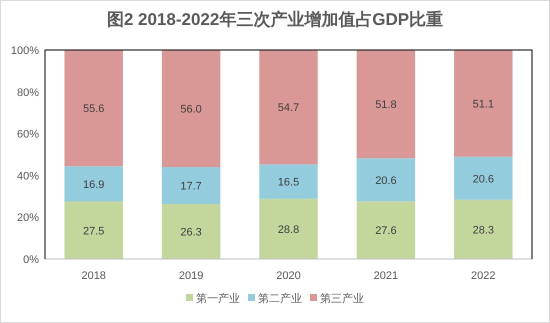 This screenshot has height=323, width=550. I want to click on data-label: 51.8, so click(386, 105).